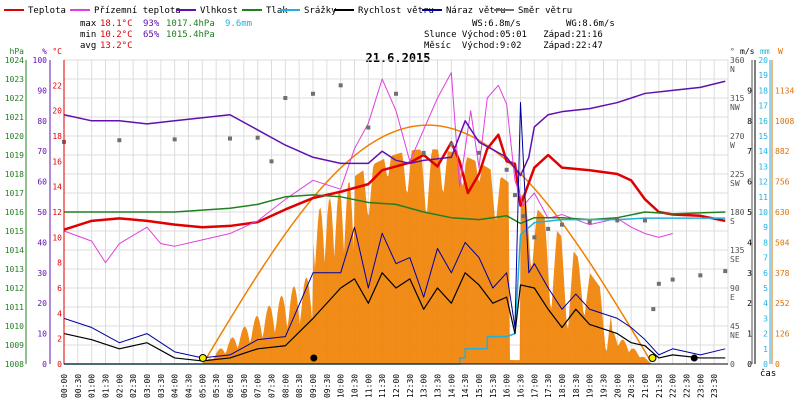 The height and width of the screenshot is (404, 800). What do you see at coordinates (687, 386) in the screenshot?
I see `x-tick-label: 22:30` at bounding box center [687, 386].